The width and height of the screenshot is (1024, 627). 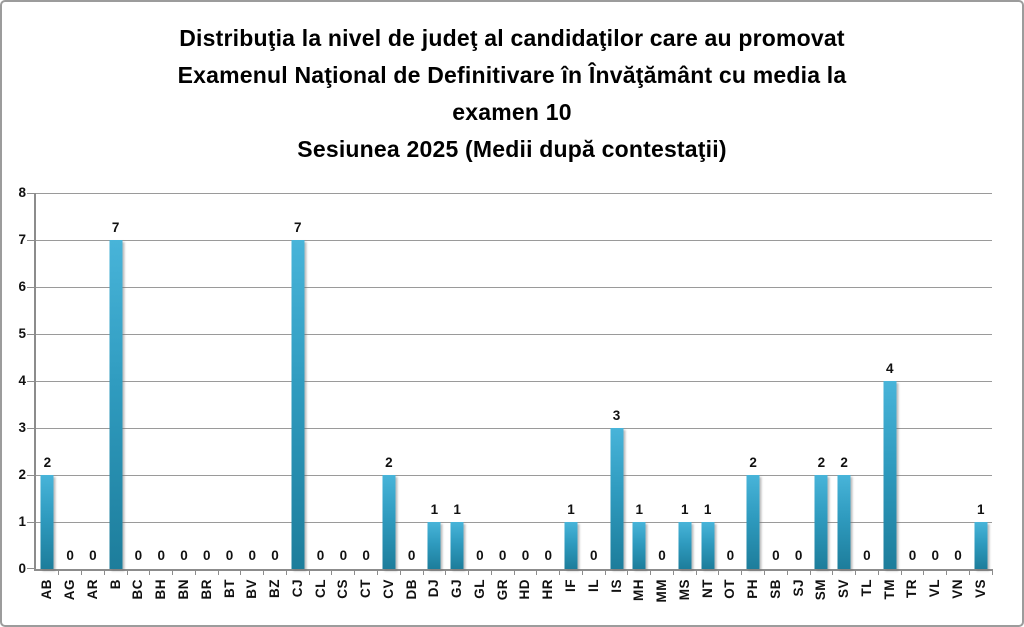 I want to click on category-cell: 0 AG, so click(x=70, y=396).